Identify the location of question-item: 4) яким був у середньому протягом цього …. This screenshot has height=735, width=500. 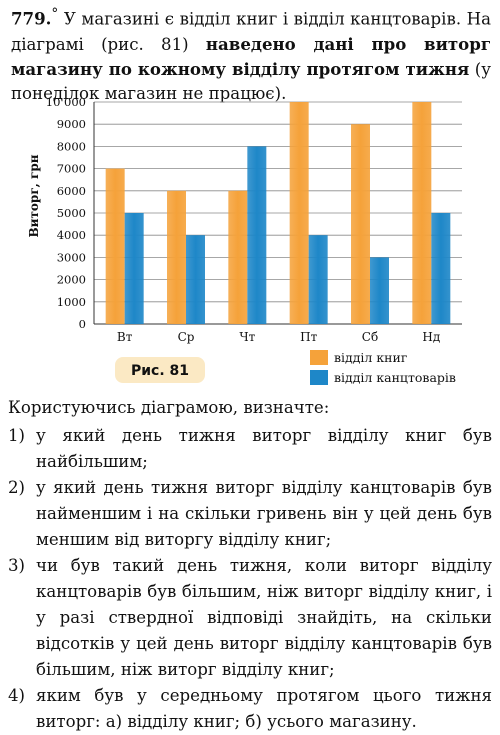
(250, 709).